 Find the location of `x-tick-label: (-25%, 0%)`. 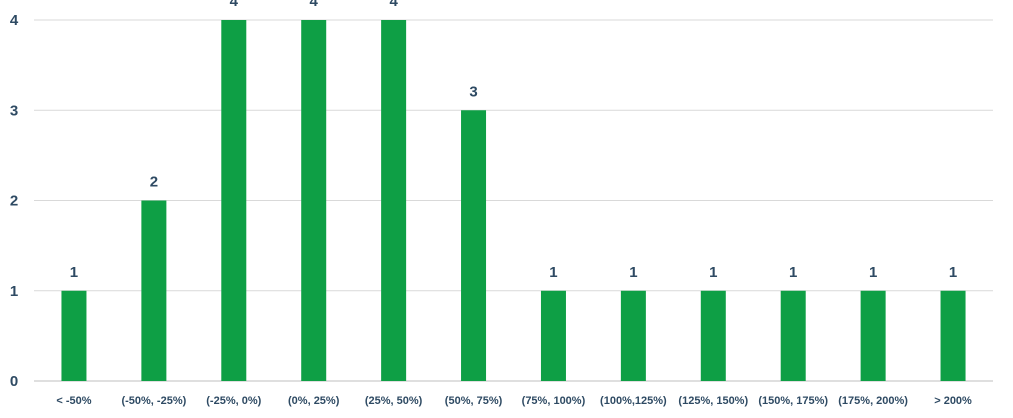

x-tick-label: (-25%, 0%) is located at coordinates (233, 401).